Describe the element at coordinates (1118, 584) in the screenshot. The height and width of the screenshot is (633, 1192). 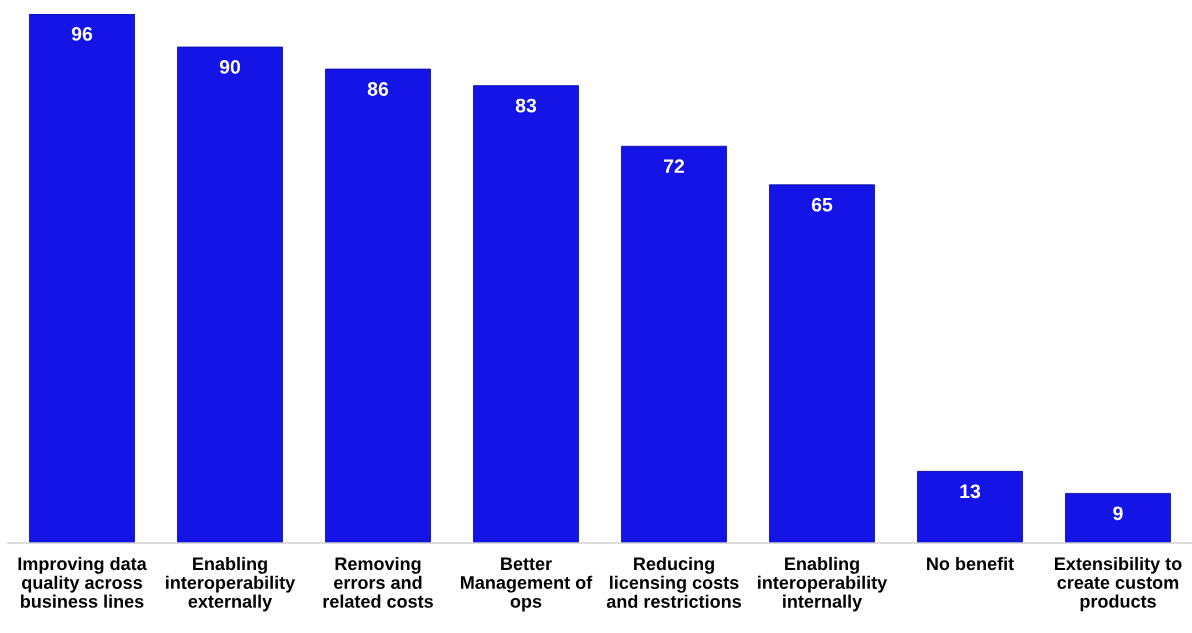
I see `x-tick-label: Extensibility to create custom products` at that location.